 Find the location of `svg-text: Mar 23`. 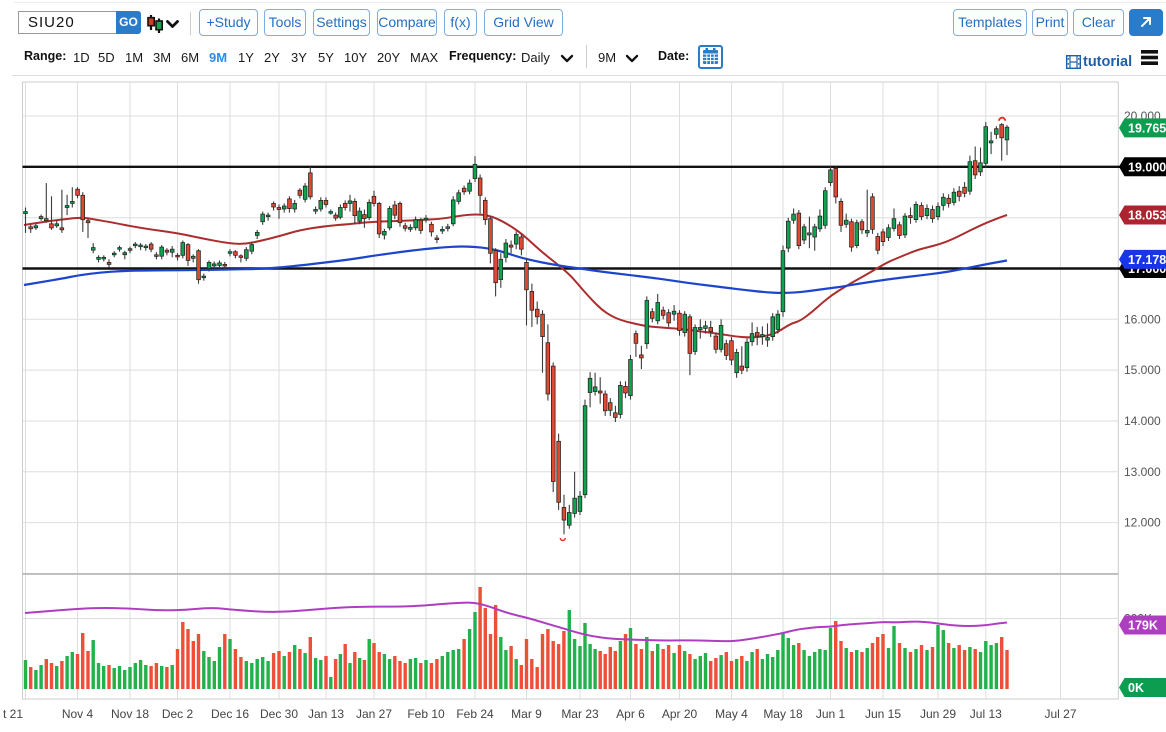

svg-text: Mar 23 is located at coordinates (580, 714).